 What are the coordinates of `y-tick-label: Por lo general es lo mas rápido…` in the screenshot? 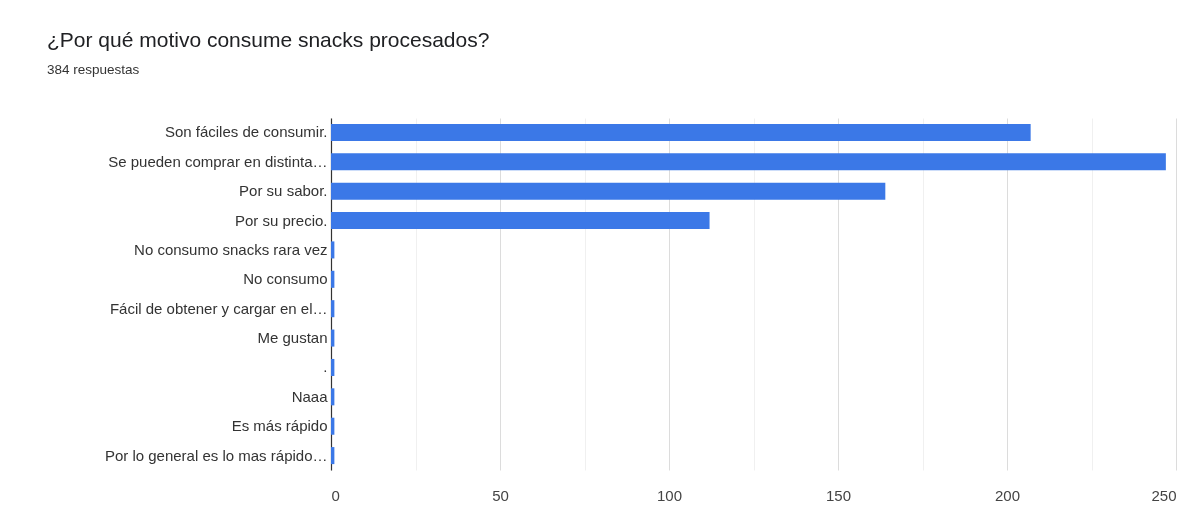 It's located at (216, 455).